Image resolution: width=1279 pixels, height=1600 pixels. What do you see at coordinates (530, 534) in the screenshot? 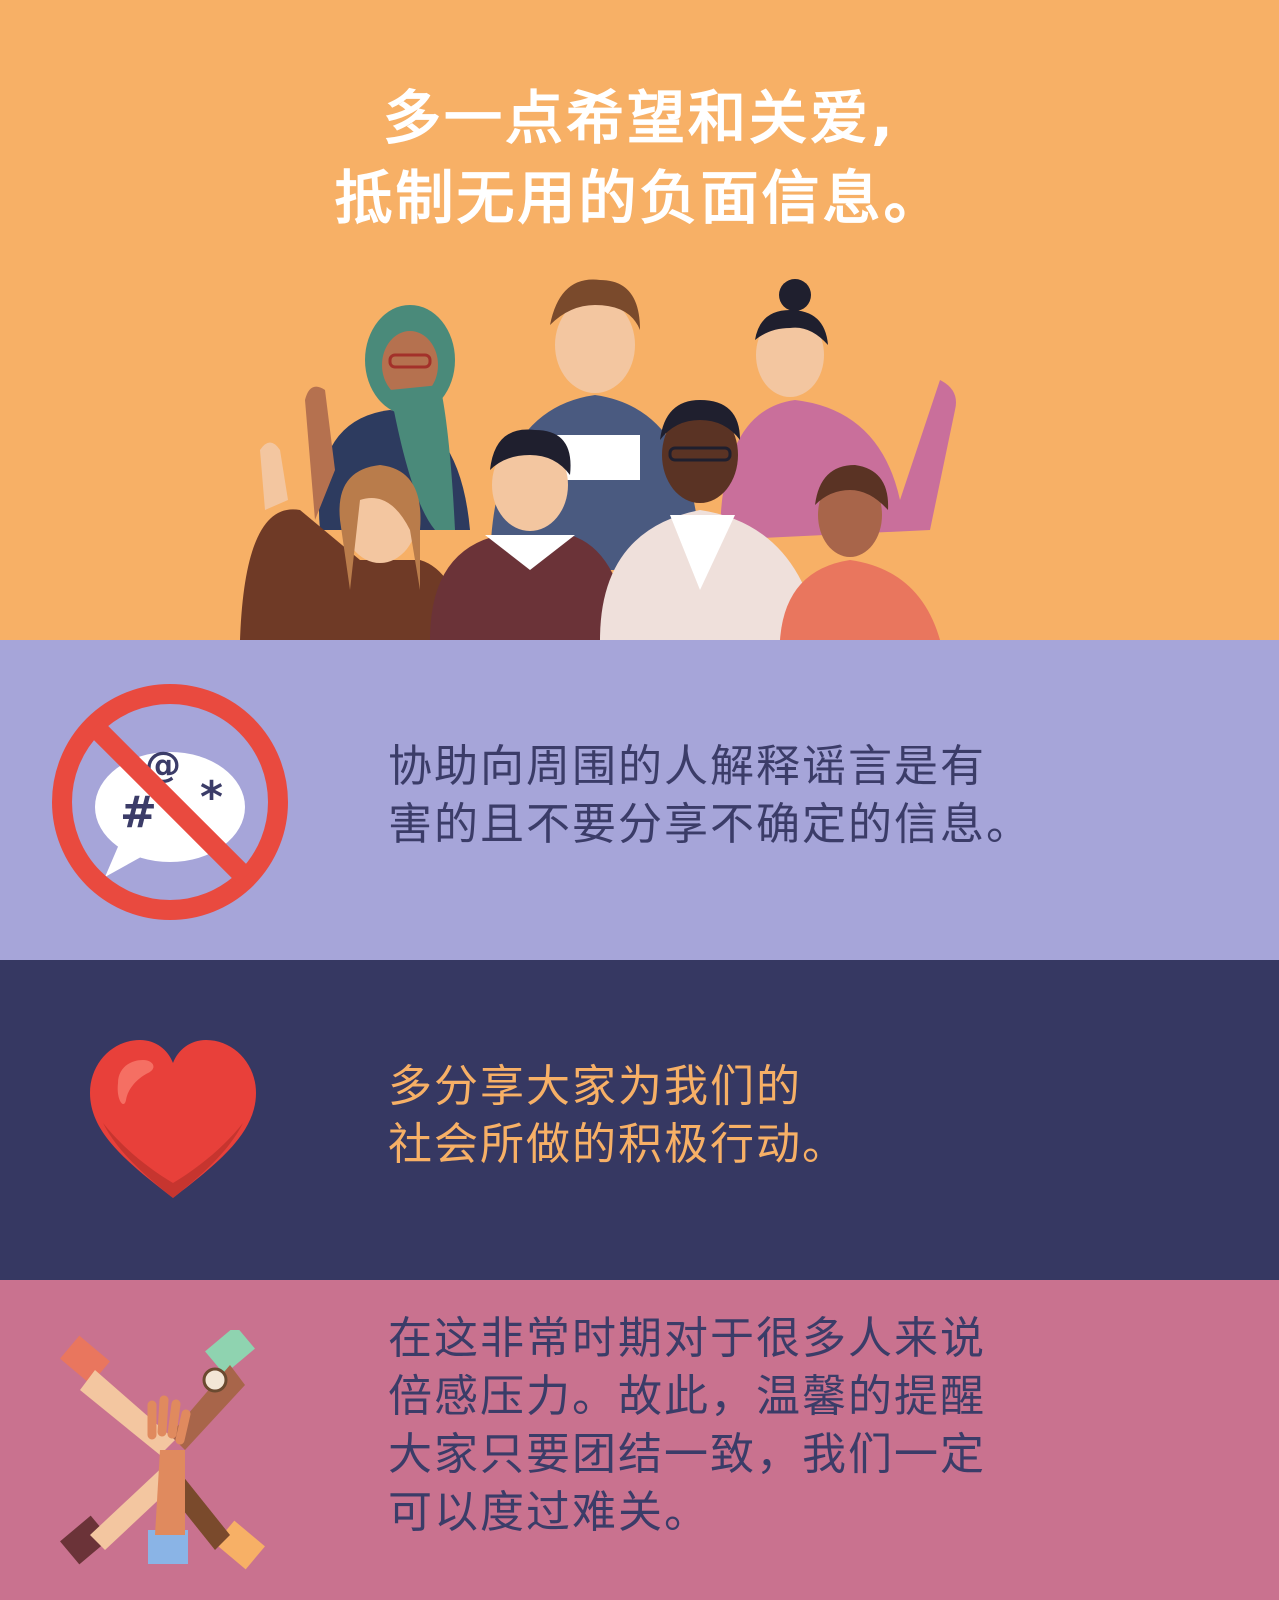
I see `person-freckles` at bounding box center [530, 534].